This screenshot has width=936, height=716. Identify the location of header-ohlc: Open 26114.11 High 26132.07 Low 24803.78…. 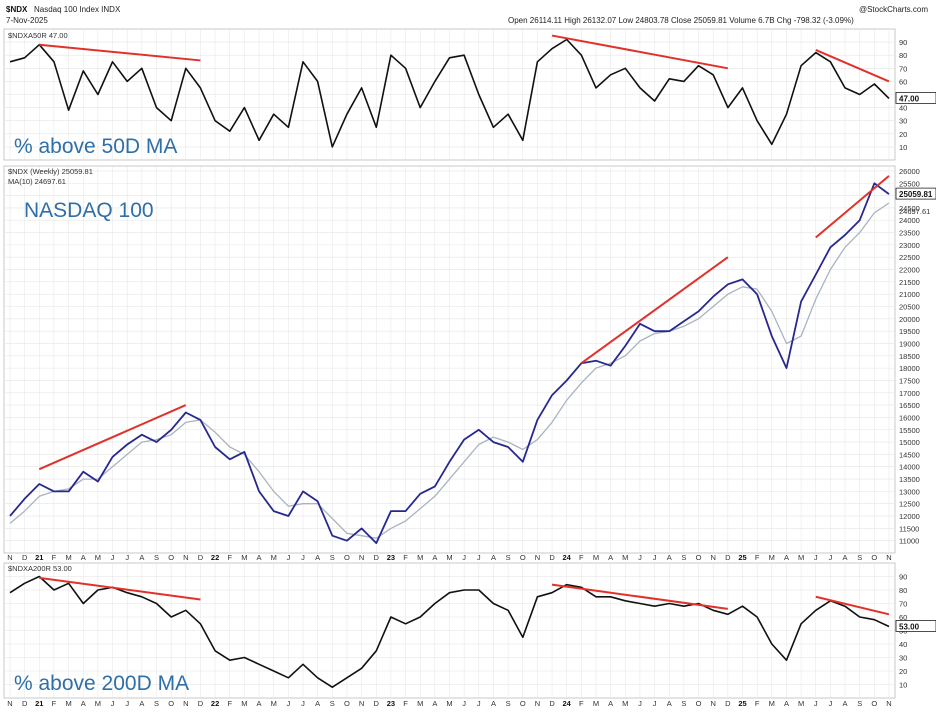
(681, 20).